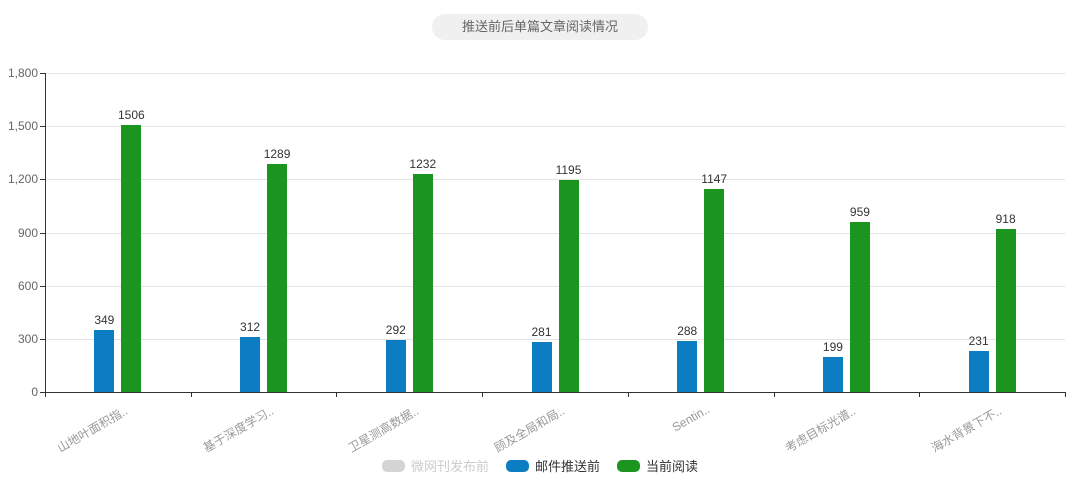 The width and height of the screenshot is (1080, 486). Describe the element at coordinates (568, 170) in the screenshot. I see `bar-value-label: 1195` at that location.